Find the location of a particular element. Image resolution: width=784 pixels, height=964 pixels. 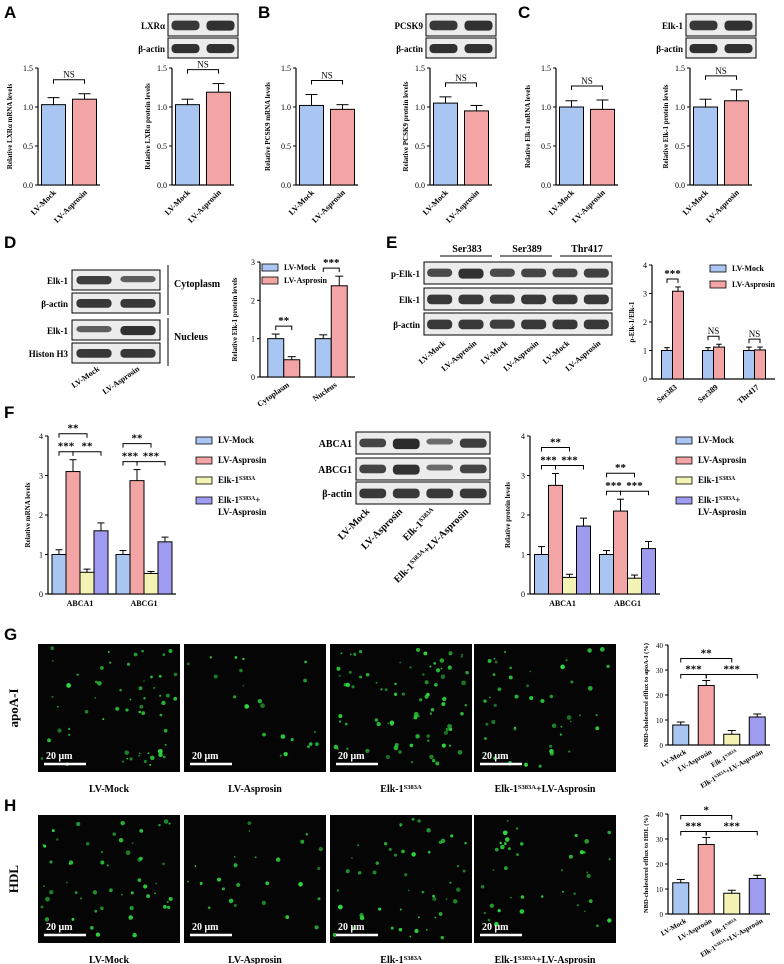

y-tick-label: 40 is located at coordinates (660, 815).